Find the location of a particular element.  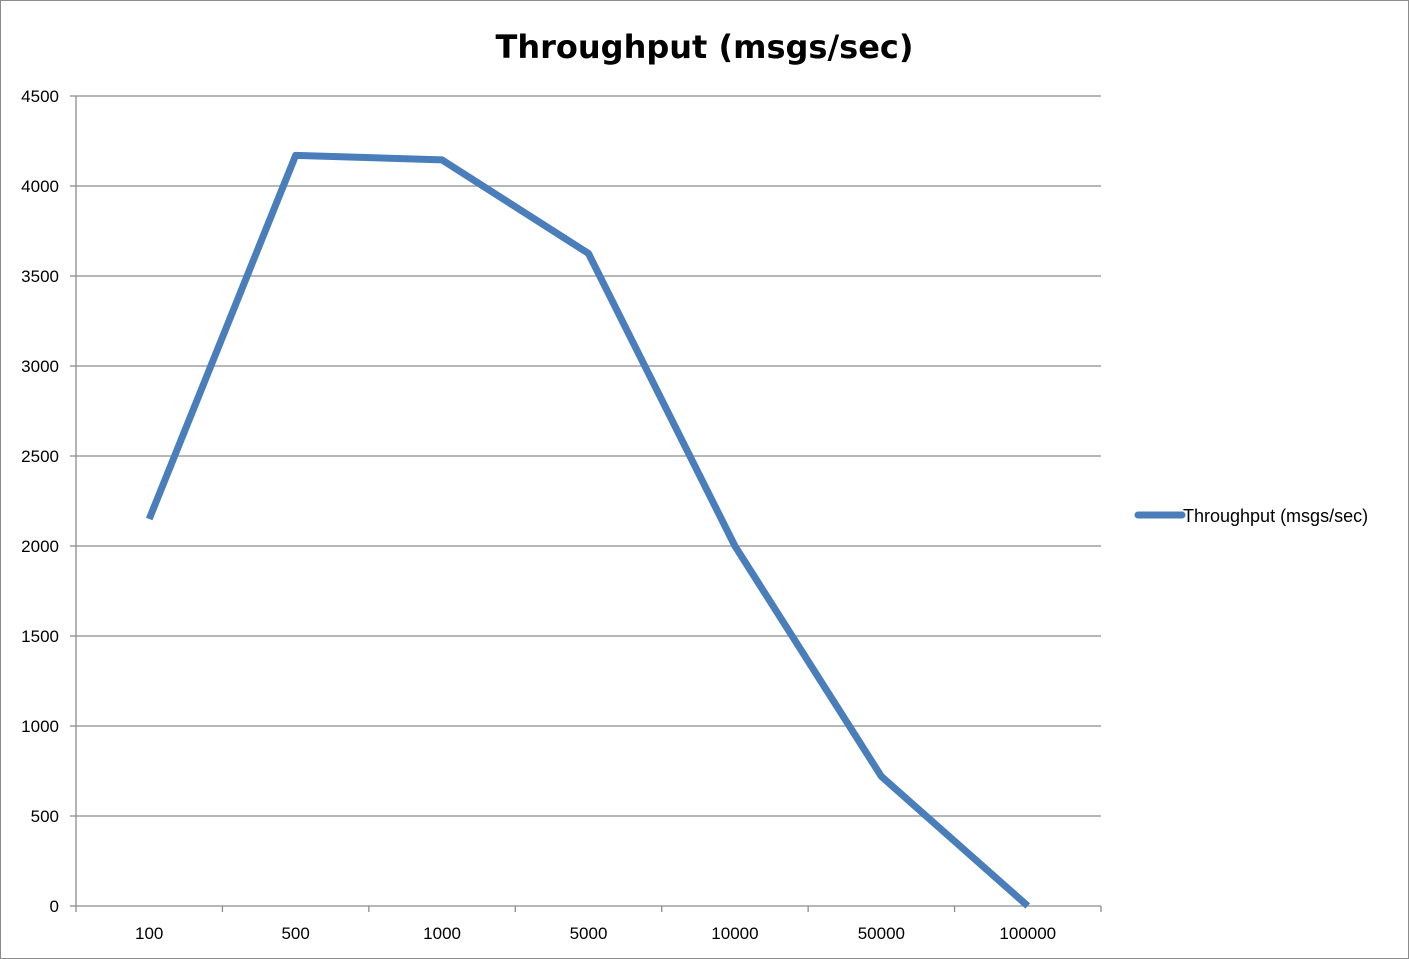

y-tick-label-3000: 3000 is located at coordinates (40, 366).